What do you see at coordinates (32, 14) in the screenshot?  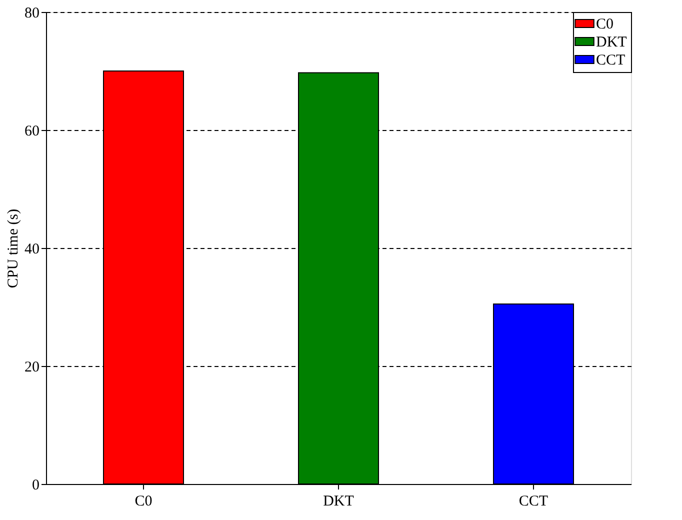 I see `y-tick-label: 80` at bounding box center [32, 14].